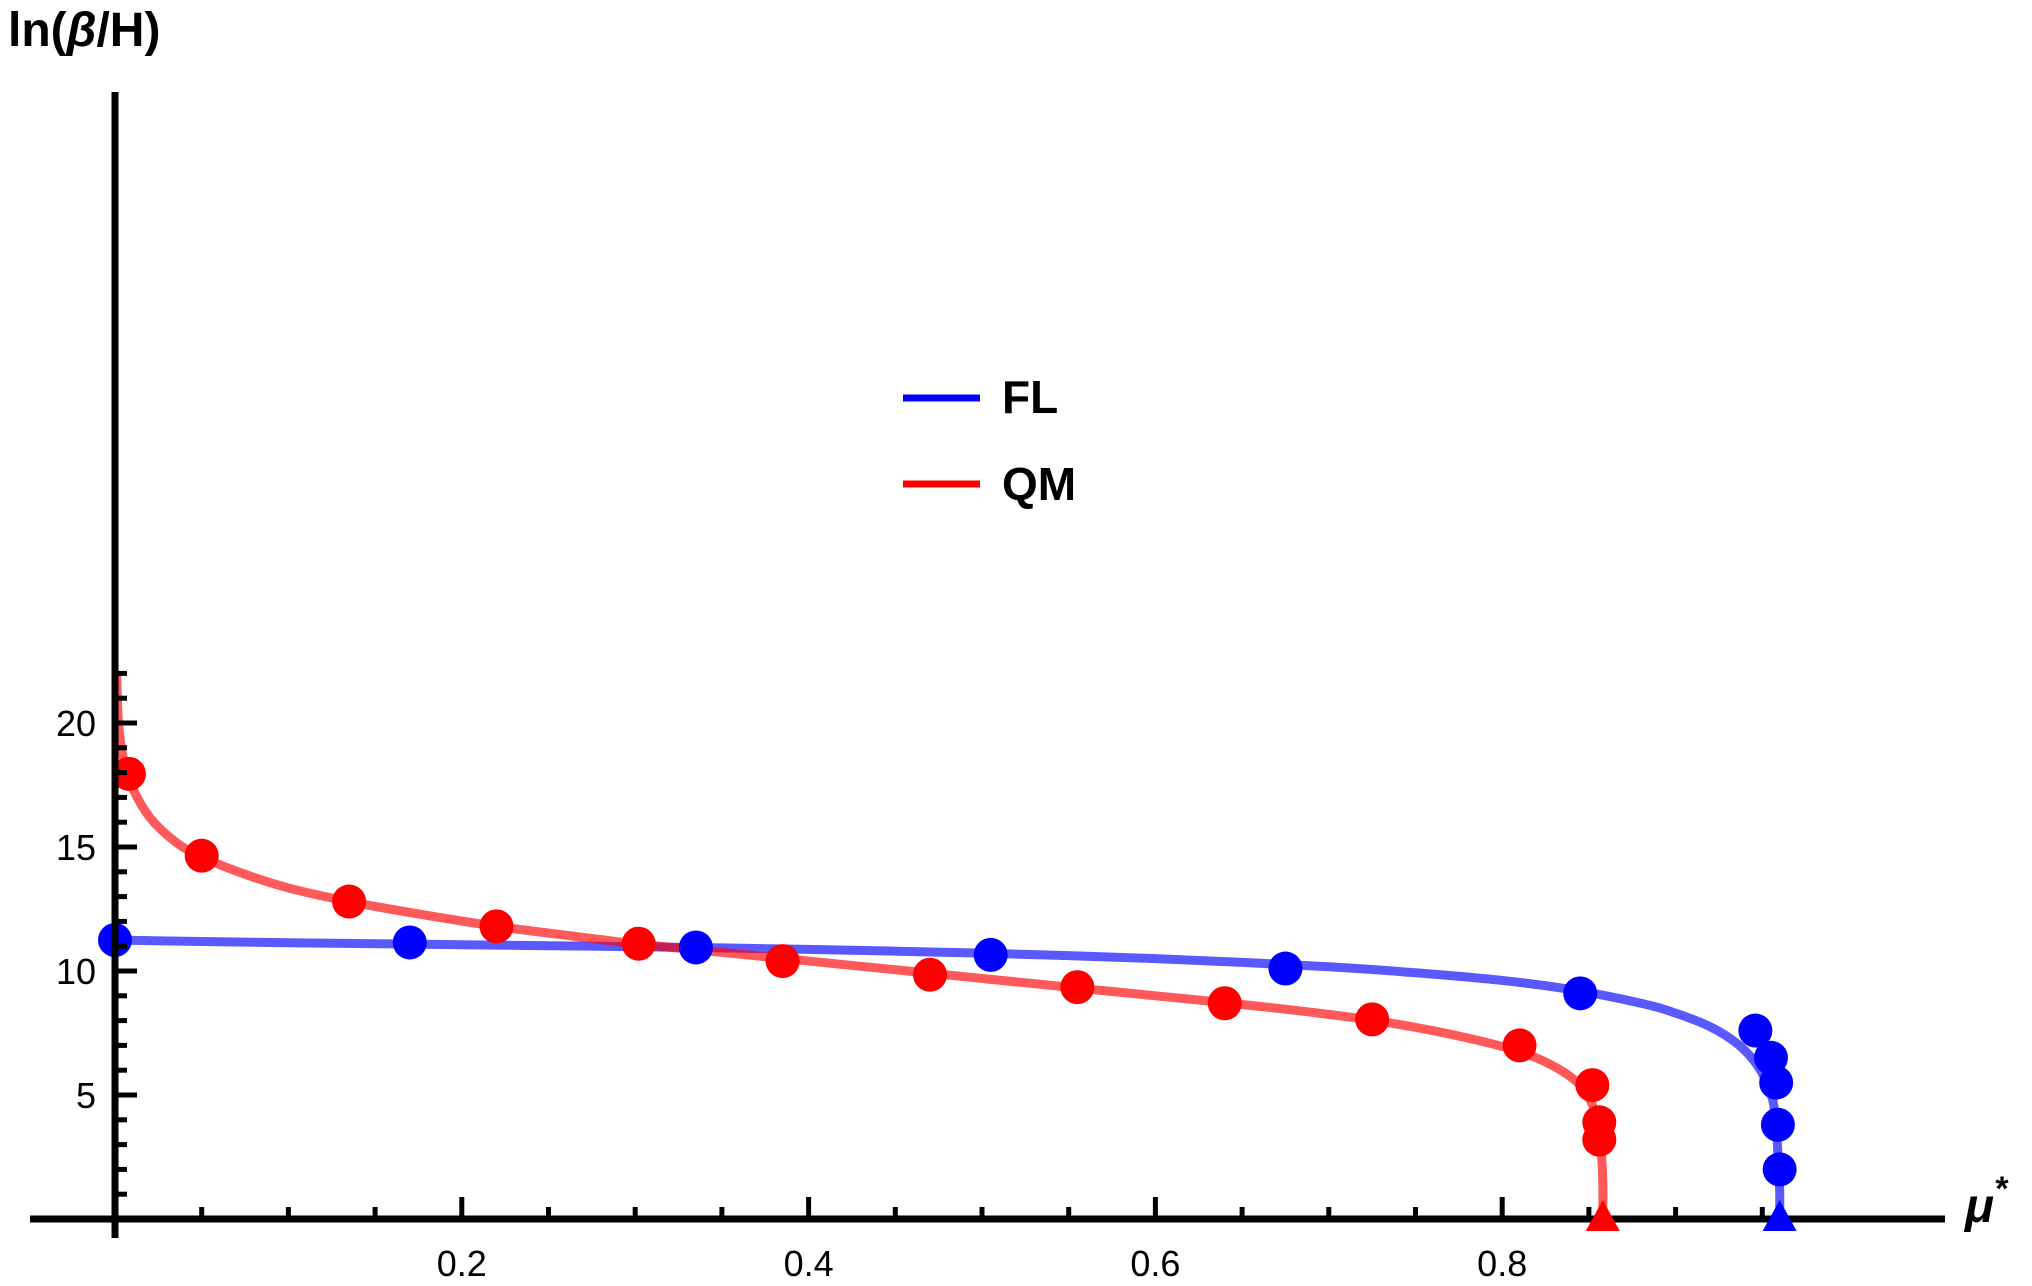 This screenshot has height=1286, width=2032. Describe the element at coordinates (989, 440) in the screenshot. I see `legend: FL QM` at that location.